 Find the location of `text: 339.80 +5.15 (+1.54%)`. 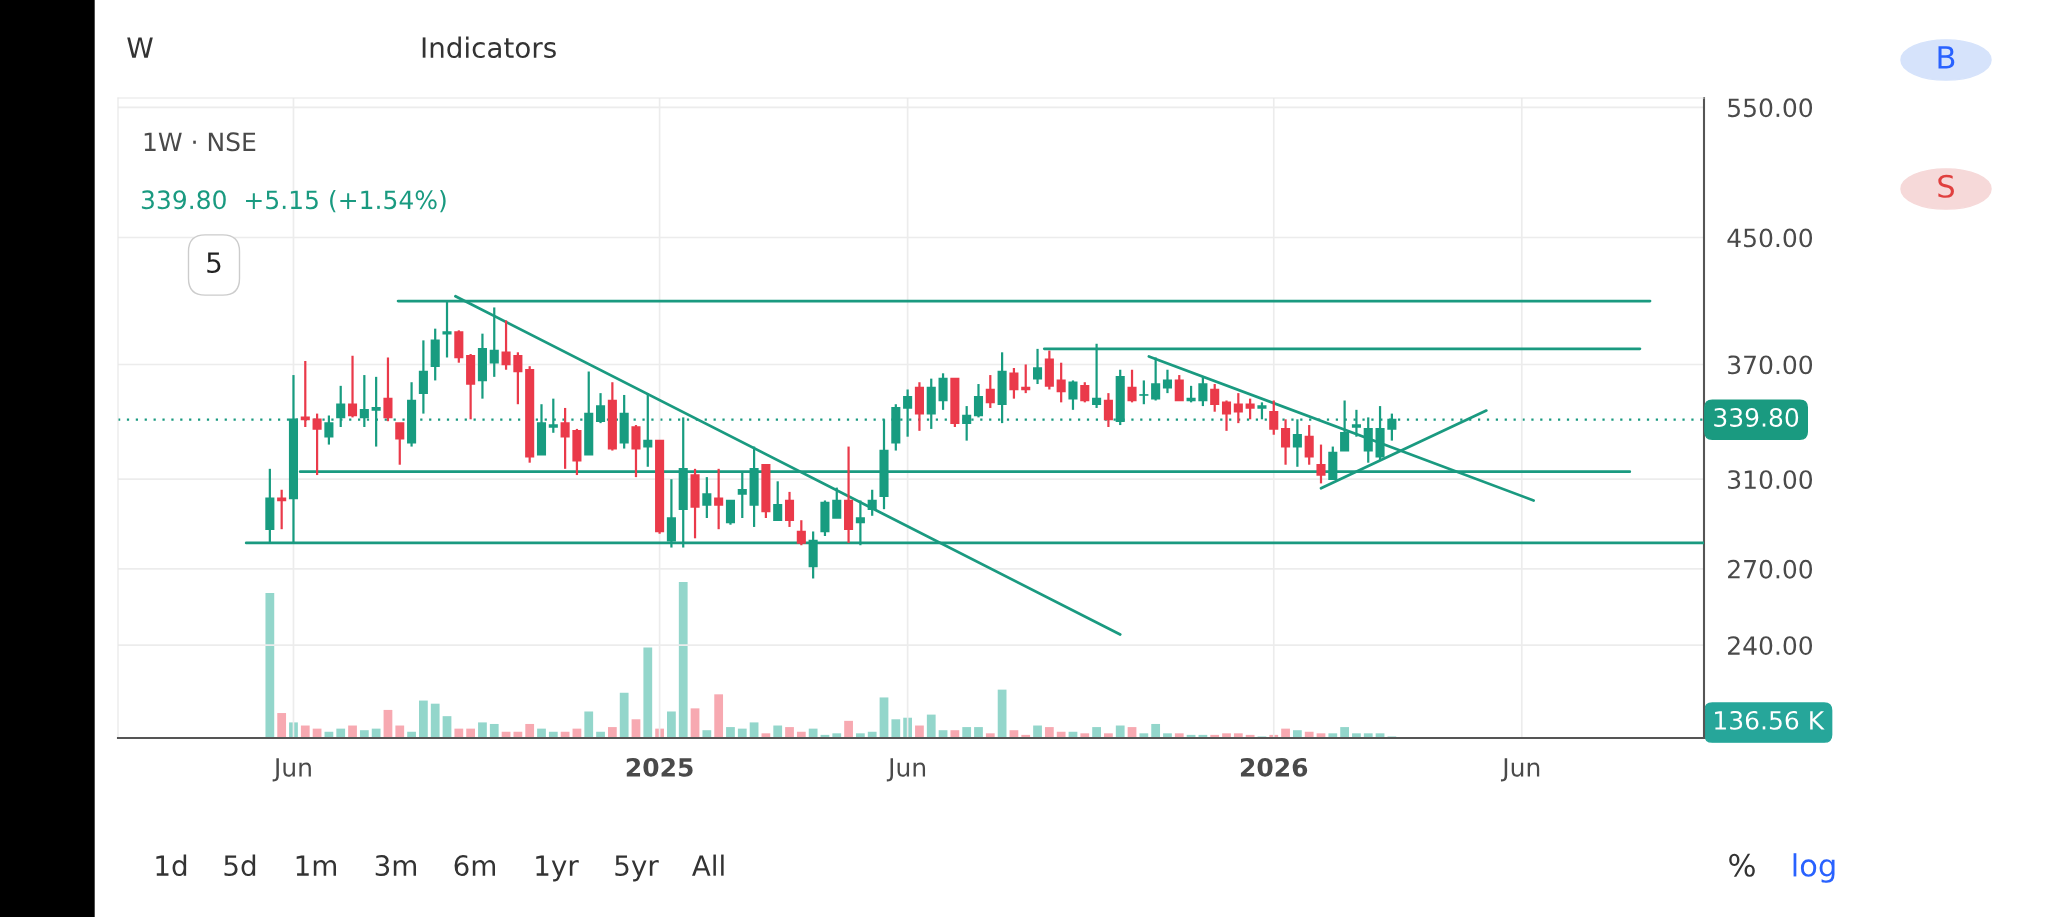

text: 339.80 +5.15 (+1.54%) is located at coordinates (293, 201).